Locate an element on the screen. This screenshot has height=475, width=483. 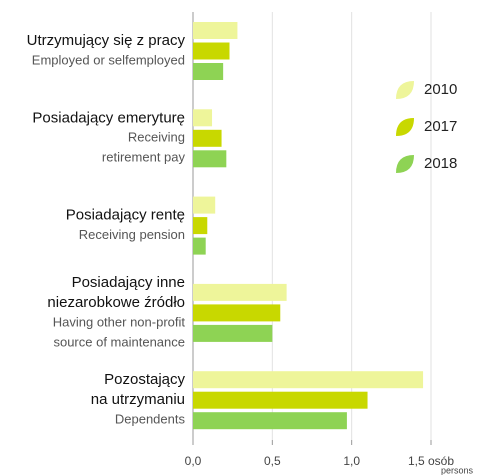
category-subtitle: source of maintenance is located at coordinates (119, 341).